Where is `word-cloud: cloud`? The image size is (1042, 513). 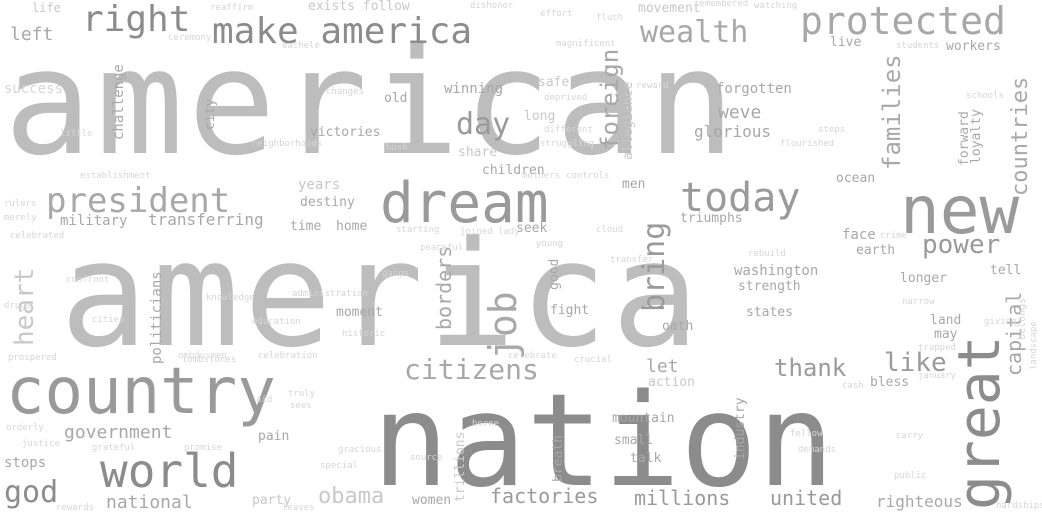
word-cloud: cloud is located at coordinates (610, 230).